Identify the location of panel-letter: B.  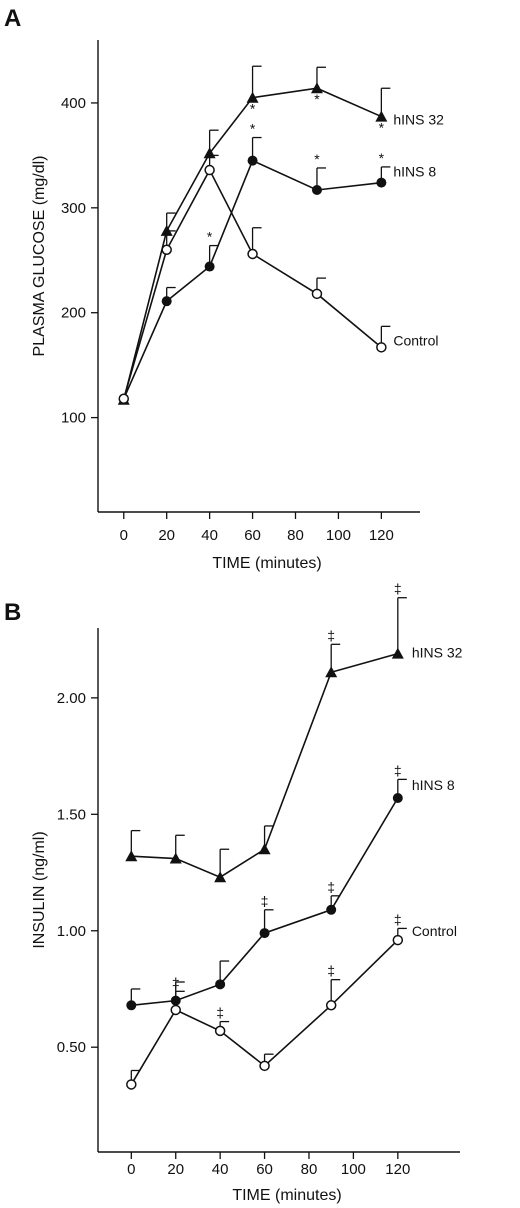
(12, 612).